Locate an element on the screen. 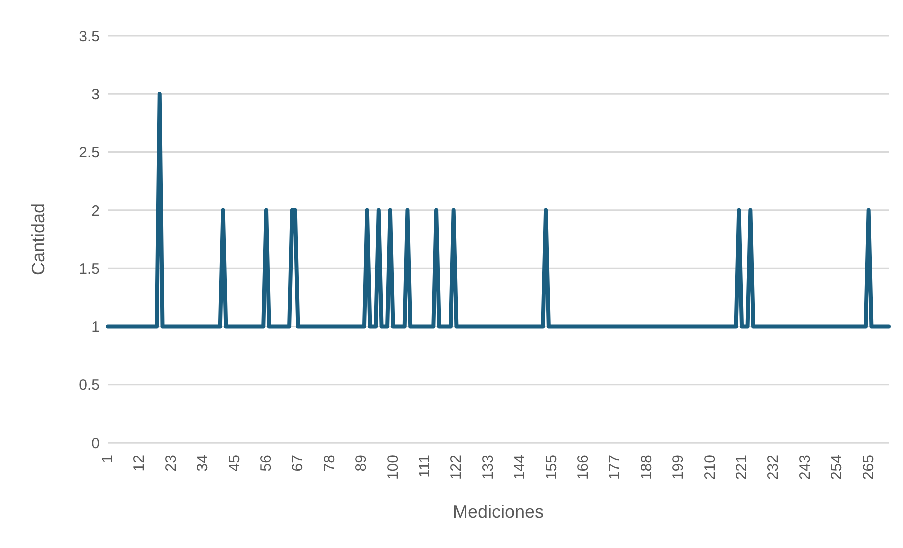 The height and width of the screenshot is (548, 903). x-tick-label: 243 is located at coordinates (805, 467).